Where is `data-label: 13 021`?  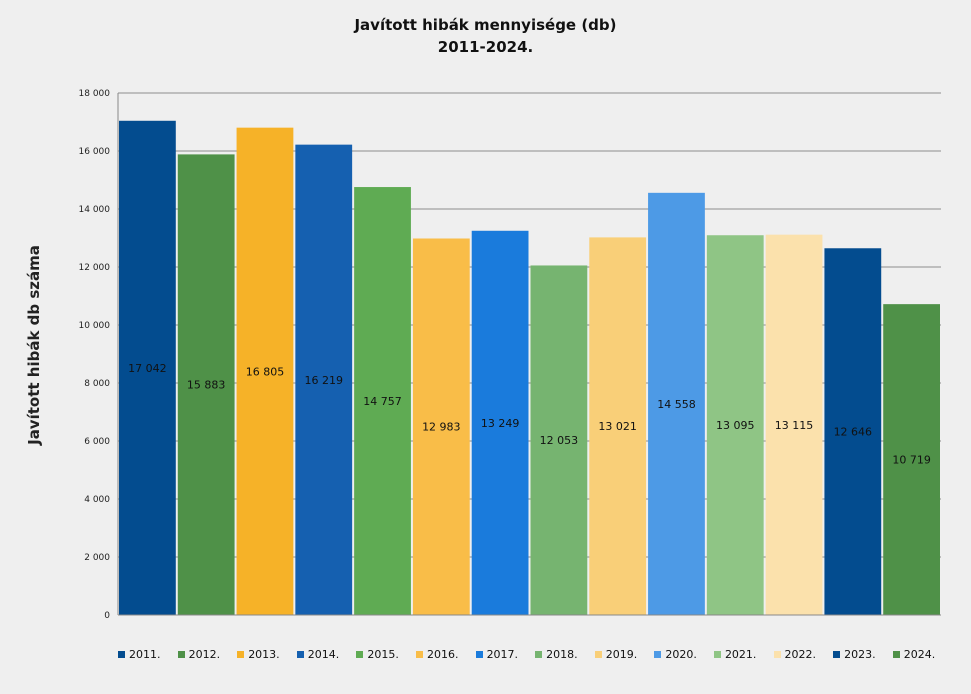
data-label: 13 021 is located at coordinates (617, 426).